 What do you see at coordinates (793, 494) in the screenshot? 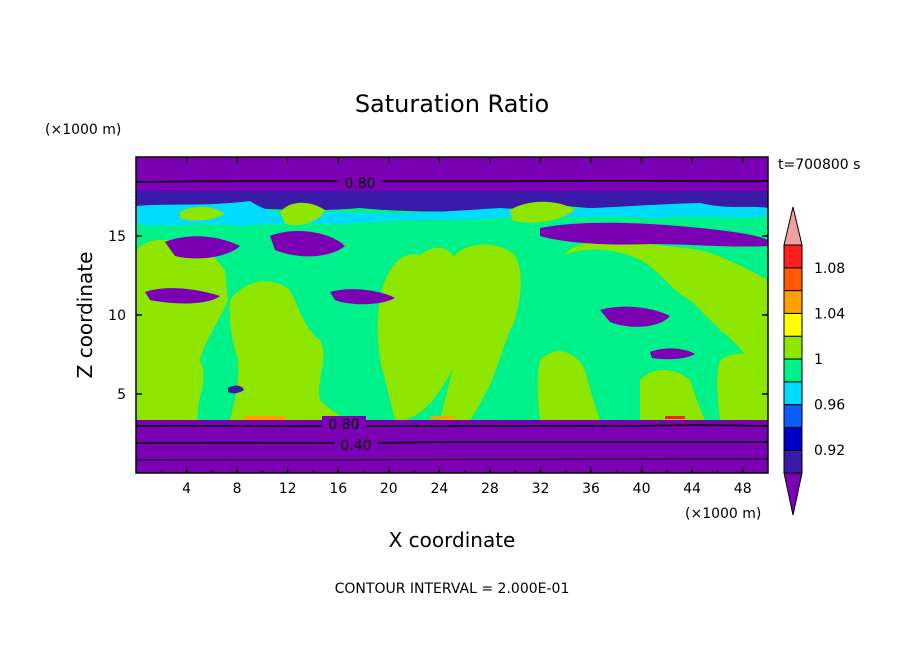
I see `colorbar-lower-extension` at bounding box center [793, 494].